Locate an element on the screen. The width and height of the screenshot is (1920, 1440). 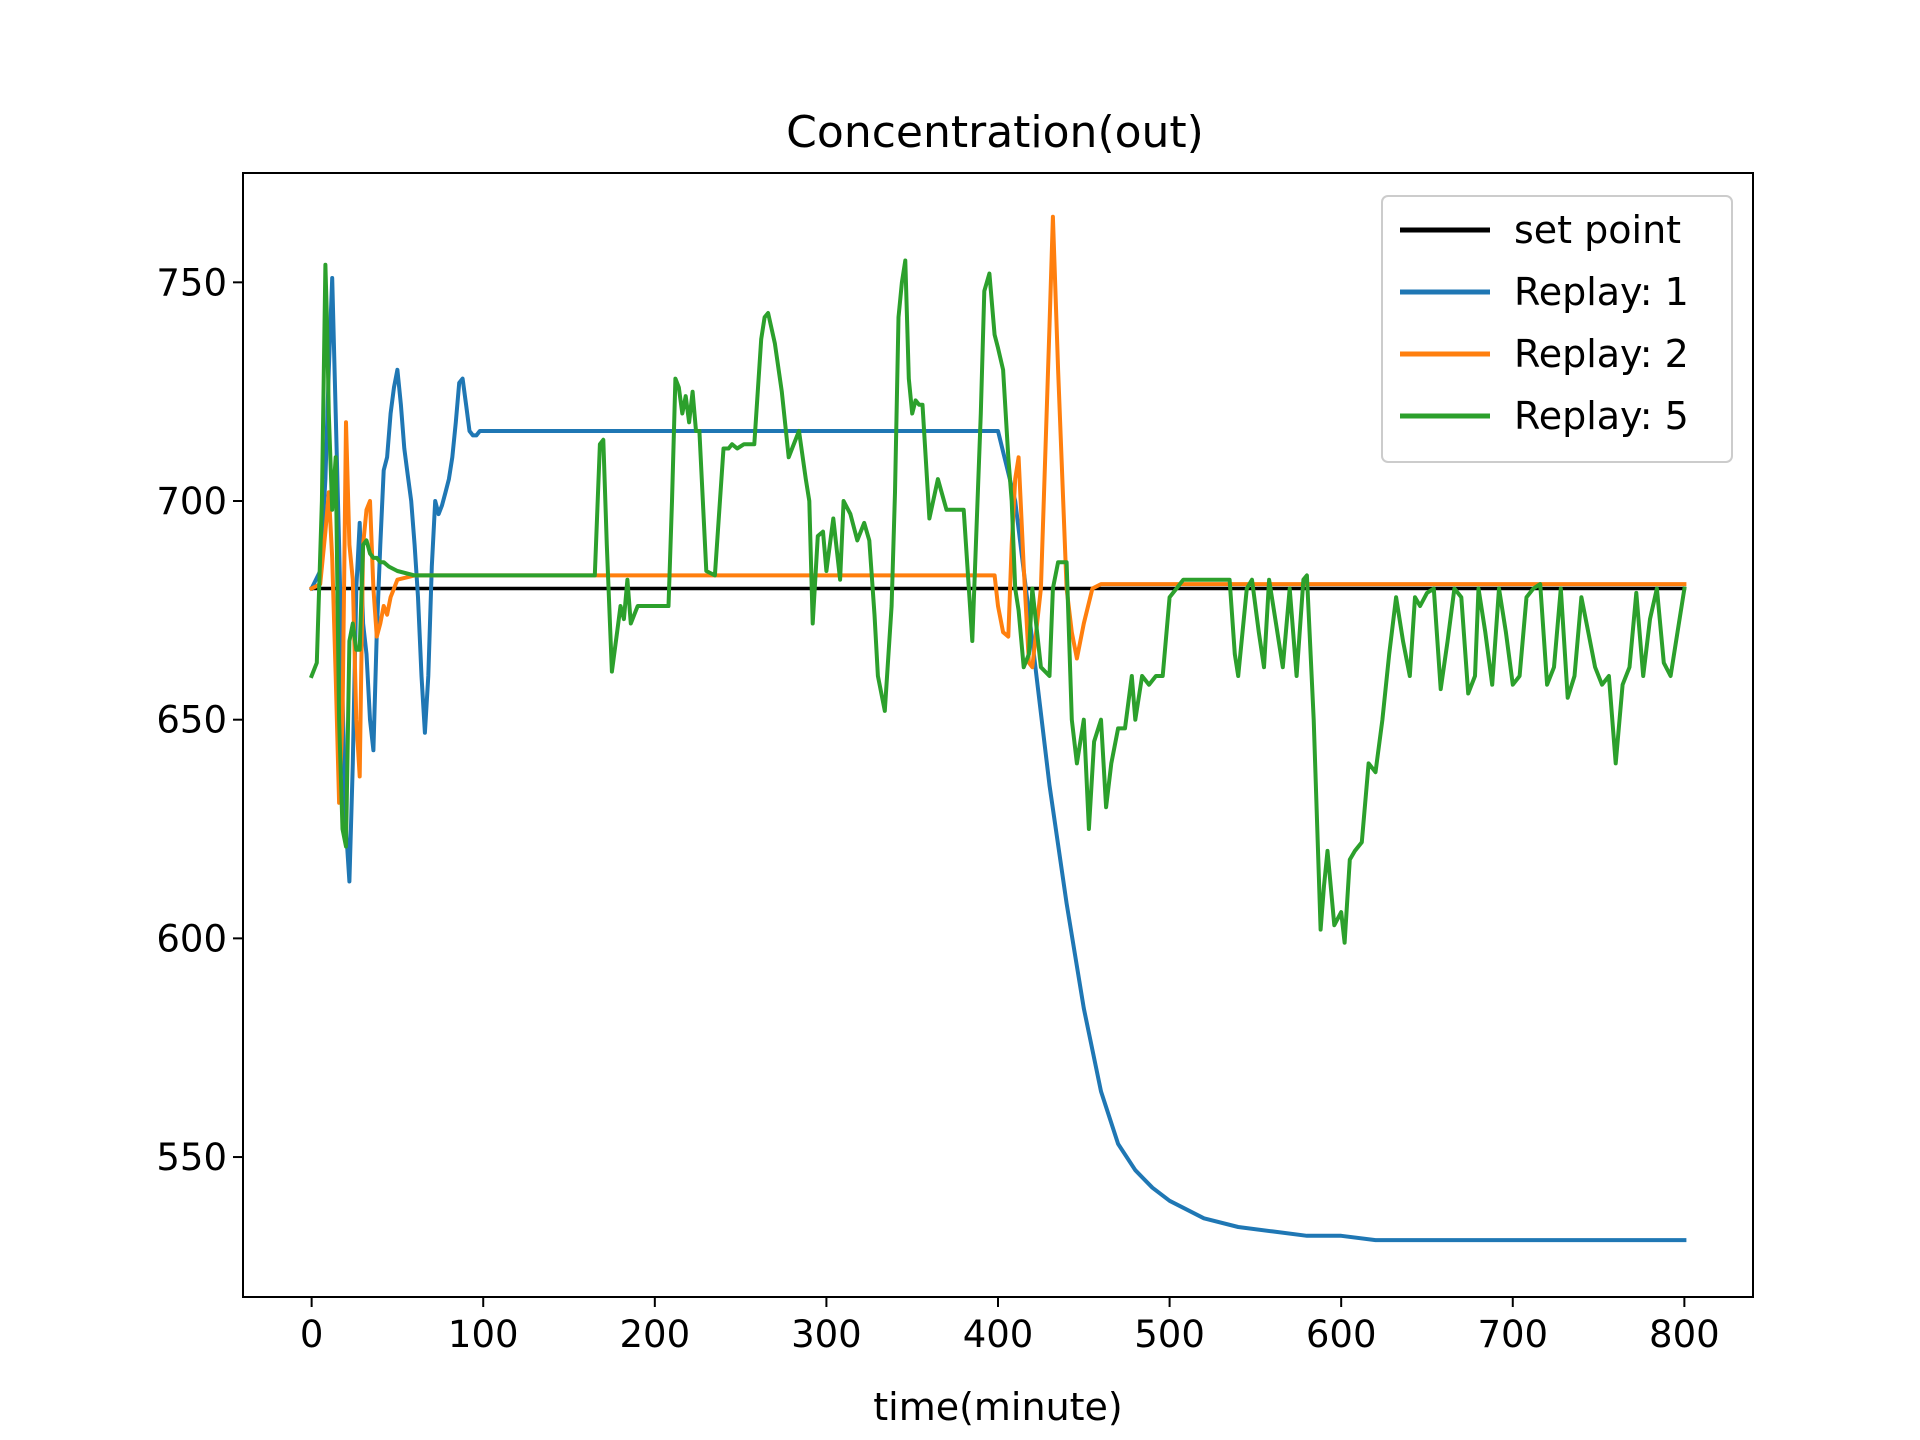
y-tick-label: 550 is located at coordinates (191, 1157).